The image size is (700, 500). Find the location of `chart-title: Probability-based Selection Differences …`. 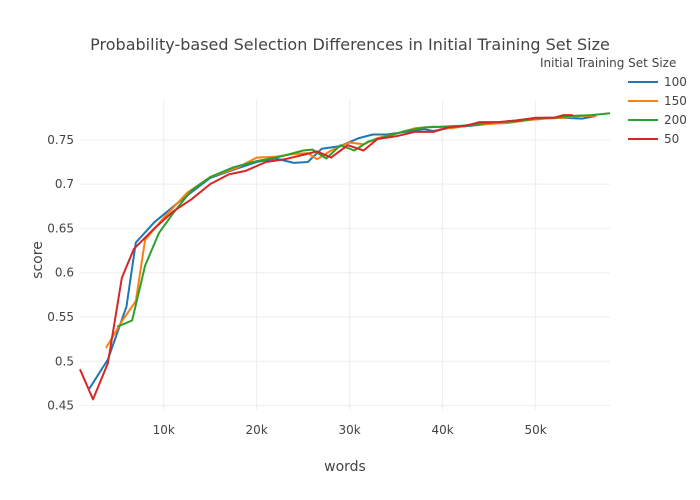

chart-title: Probability-based Selection Differences … is located at coordinates (350, 44).